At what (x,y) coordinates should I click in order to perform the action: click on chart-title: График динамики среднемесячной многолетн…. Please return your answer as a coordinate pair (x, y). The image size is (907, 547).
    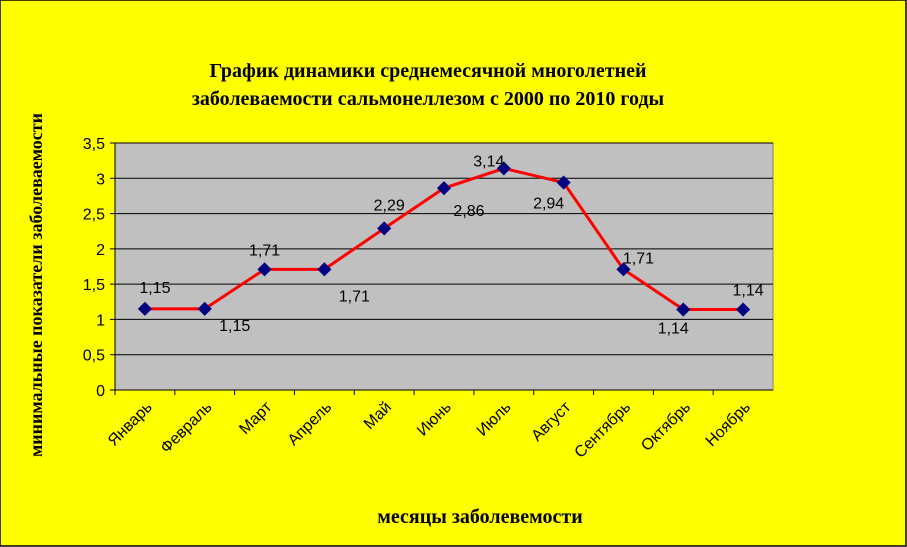
    Looking at the image, I should click on (427, 71).